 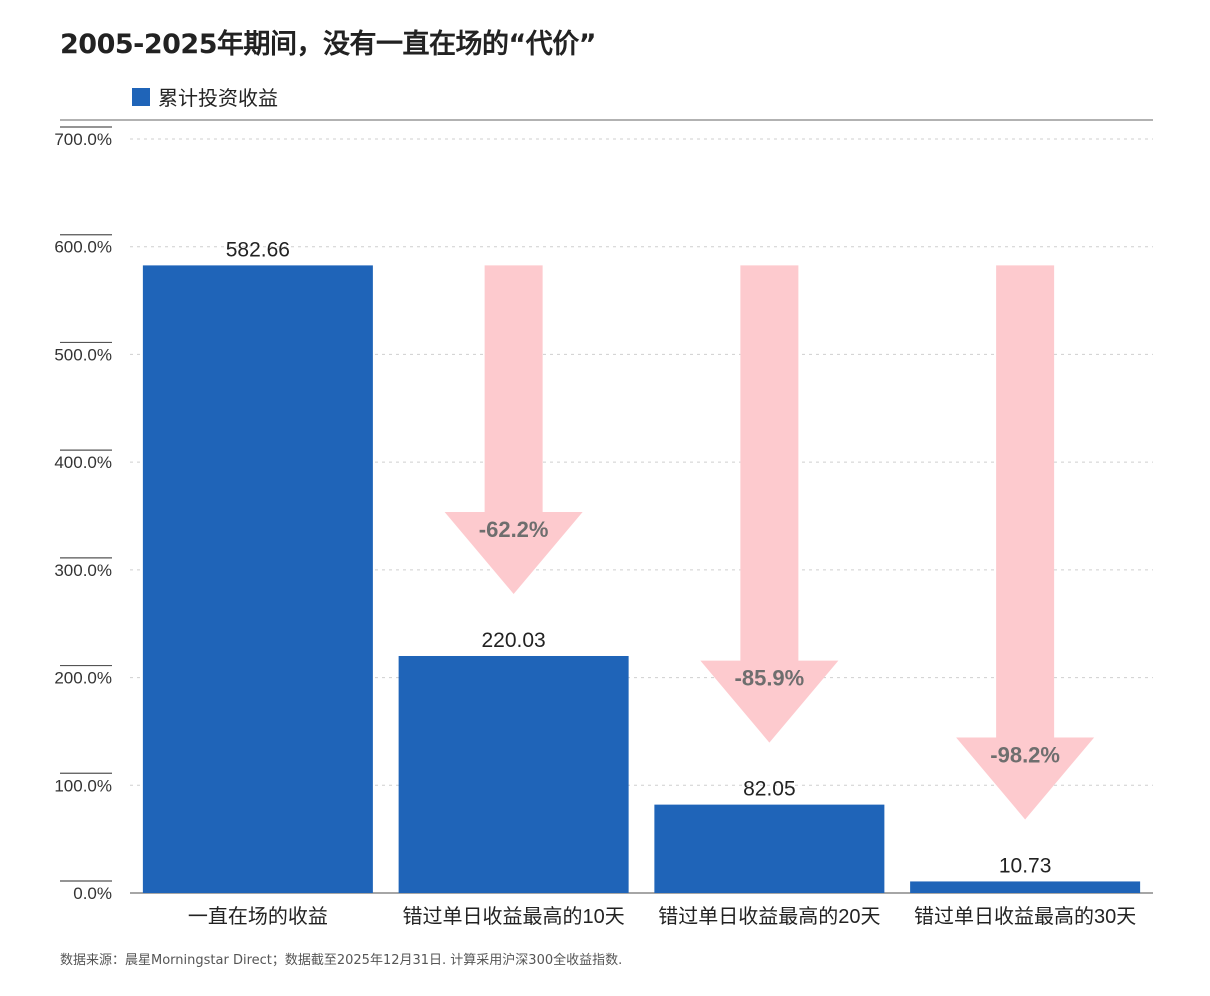 I want to click on decline-label: -98.2%, so click(x=1025, y=754).